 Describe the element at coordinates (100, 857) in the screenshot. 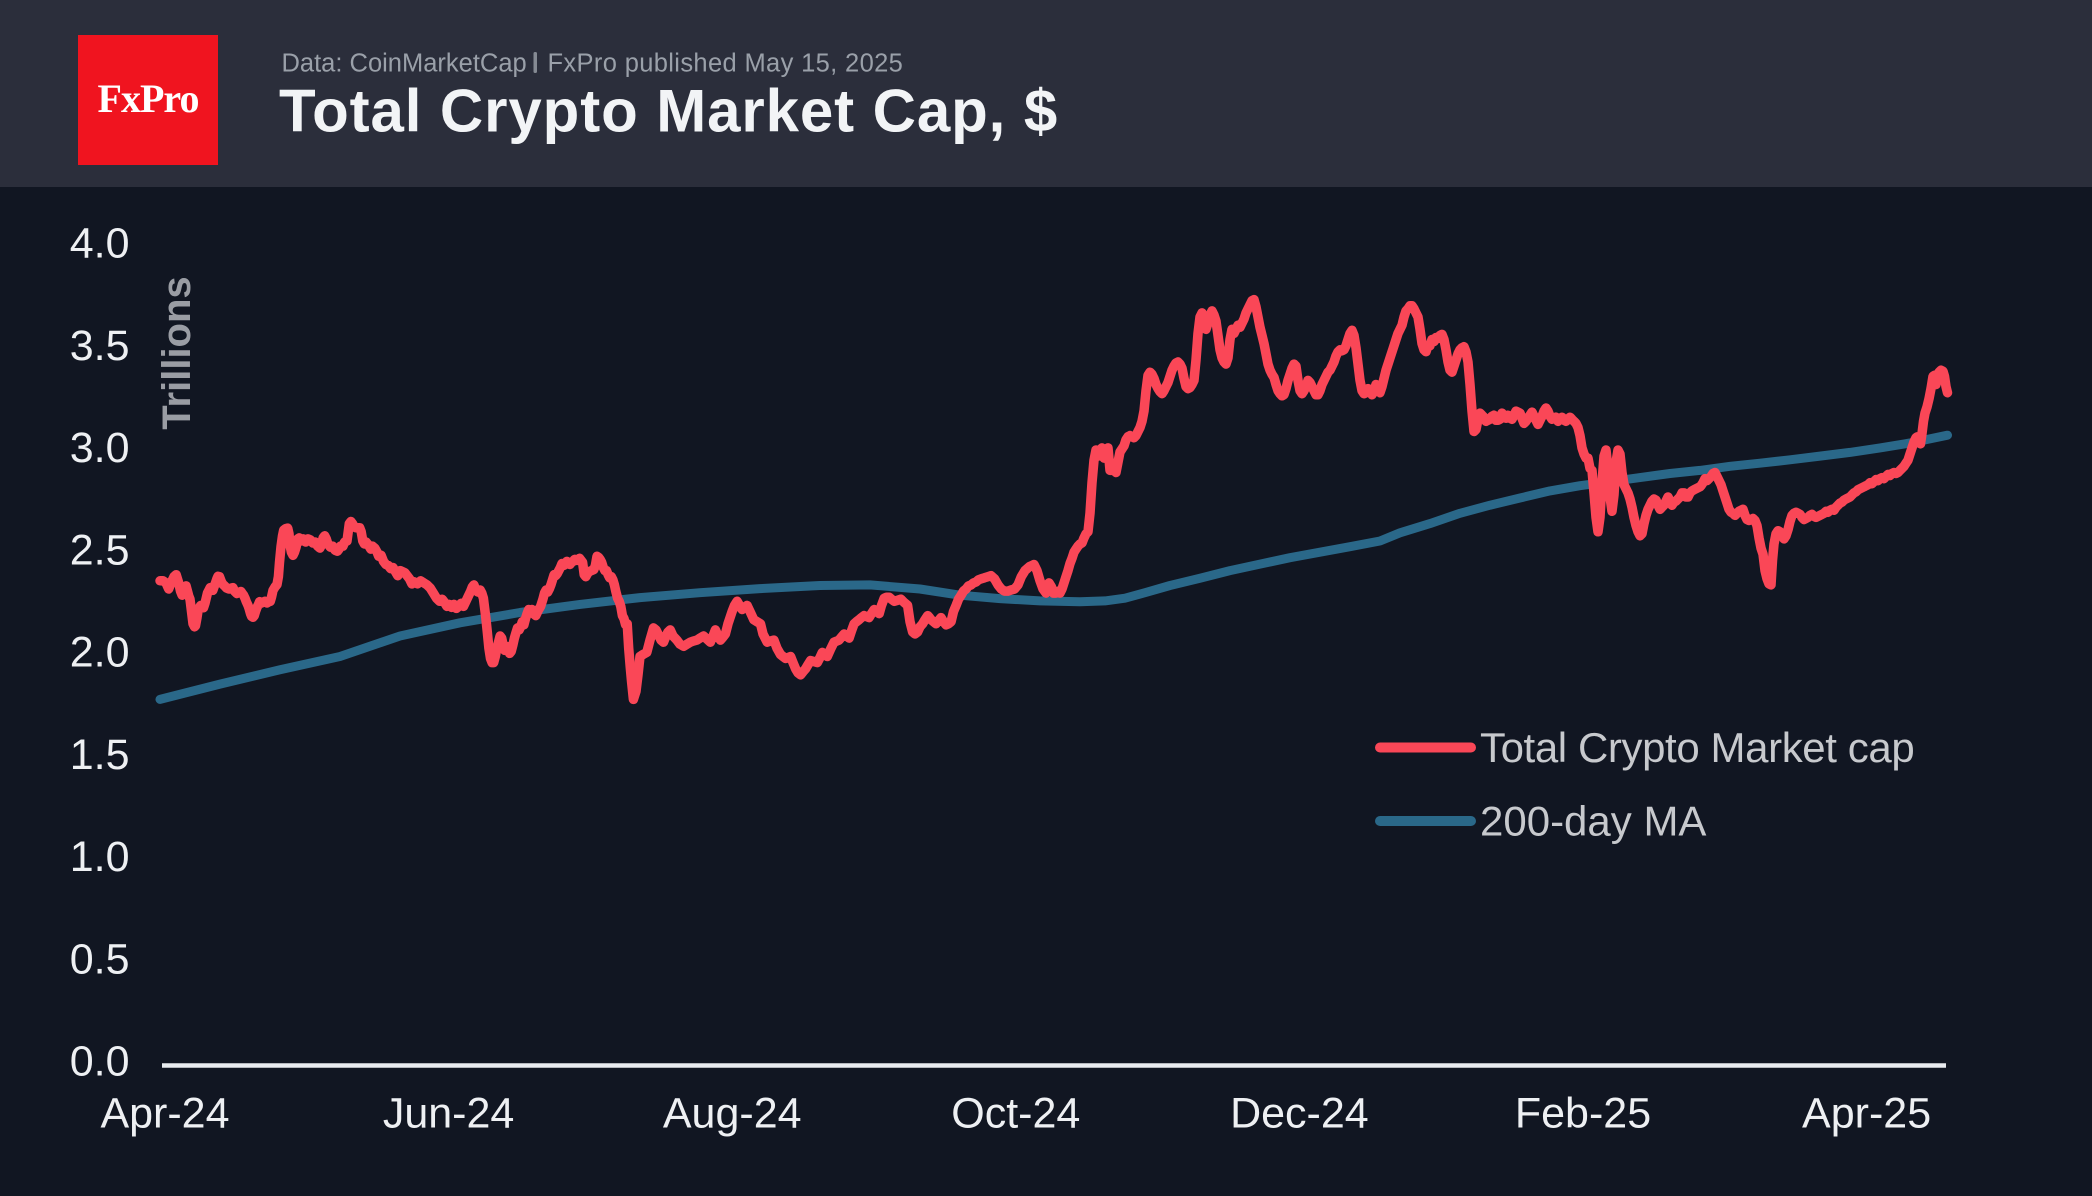

I see `svg-text: 1.0` at that location.